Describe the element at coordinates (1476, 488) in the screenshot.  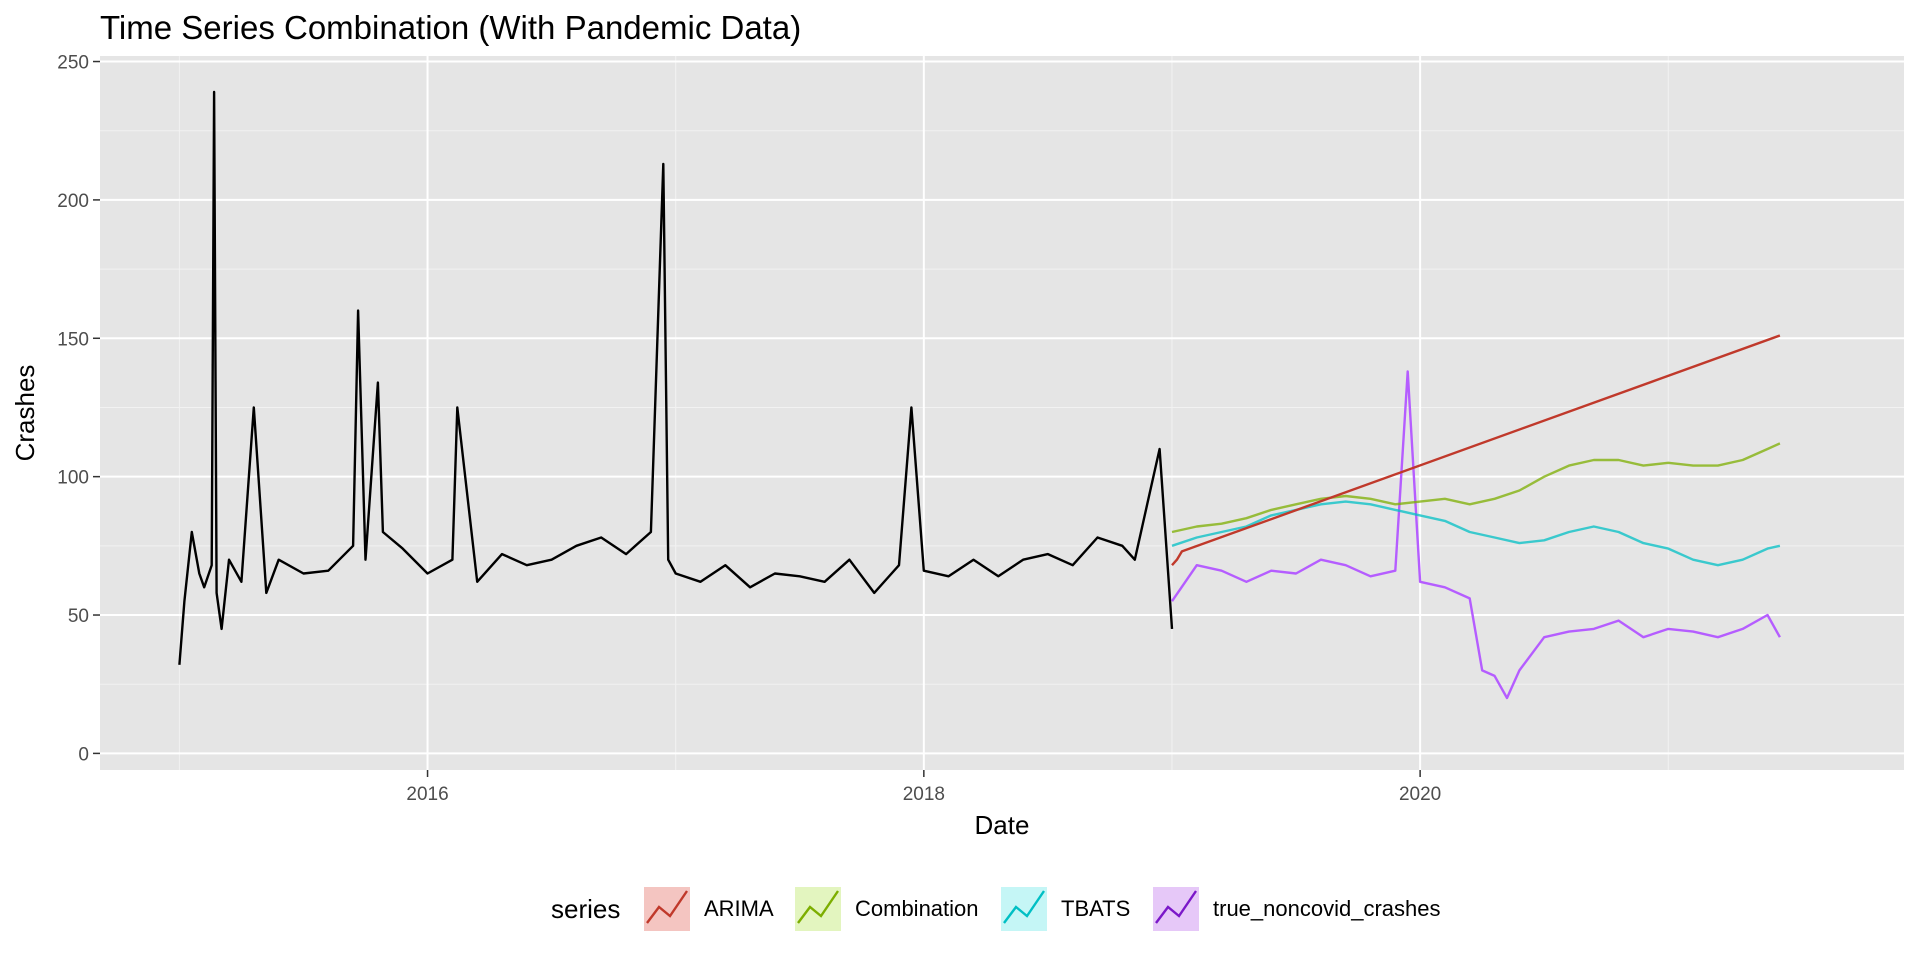
I see `series-line-combination` at that location.